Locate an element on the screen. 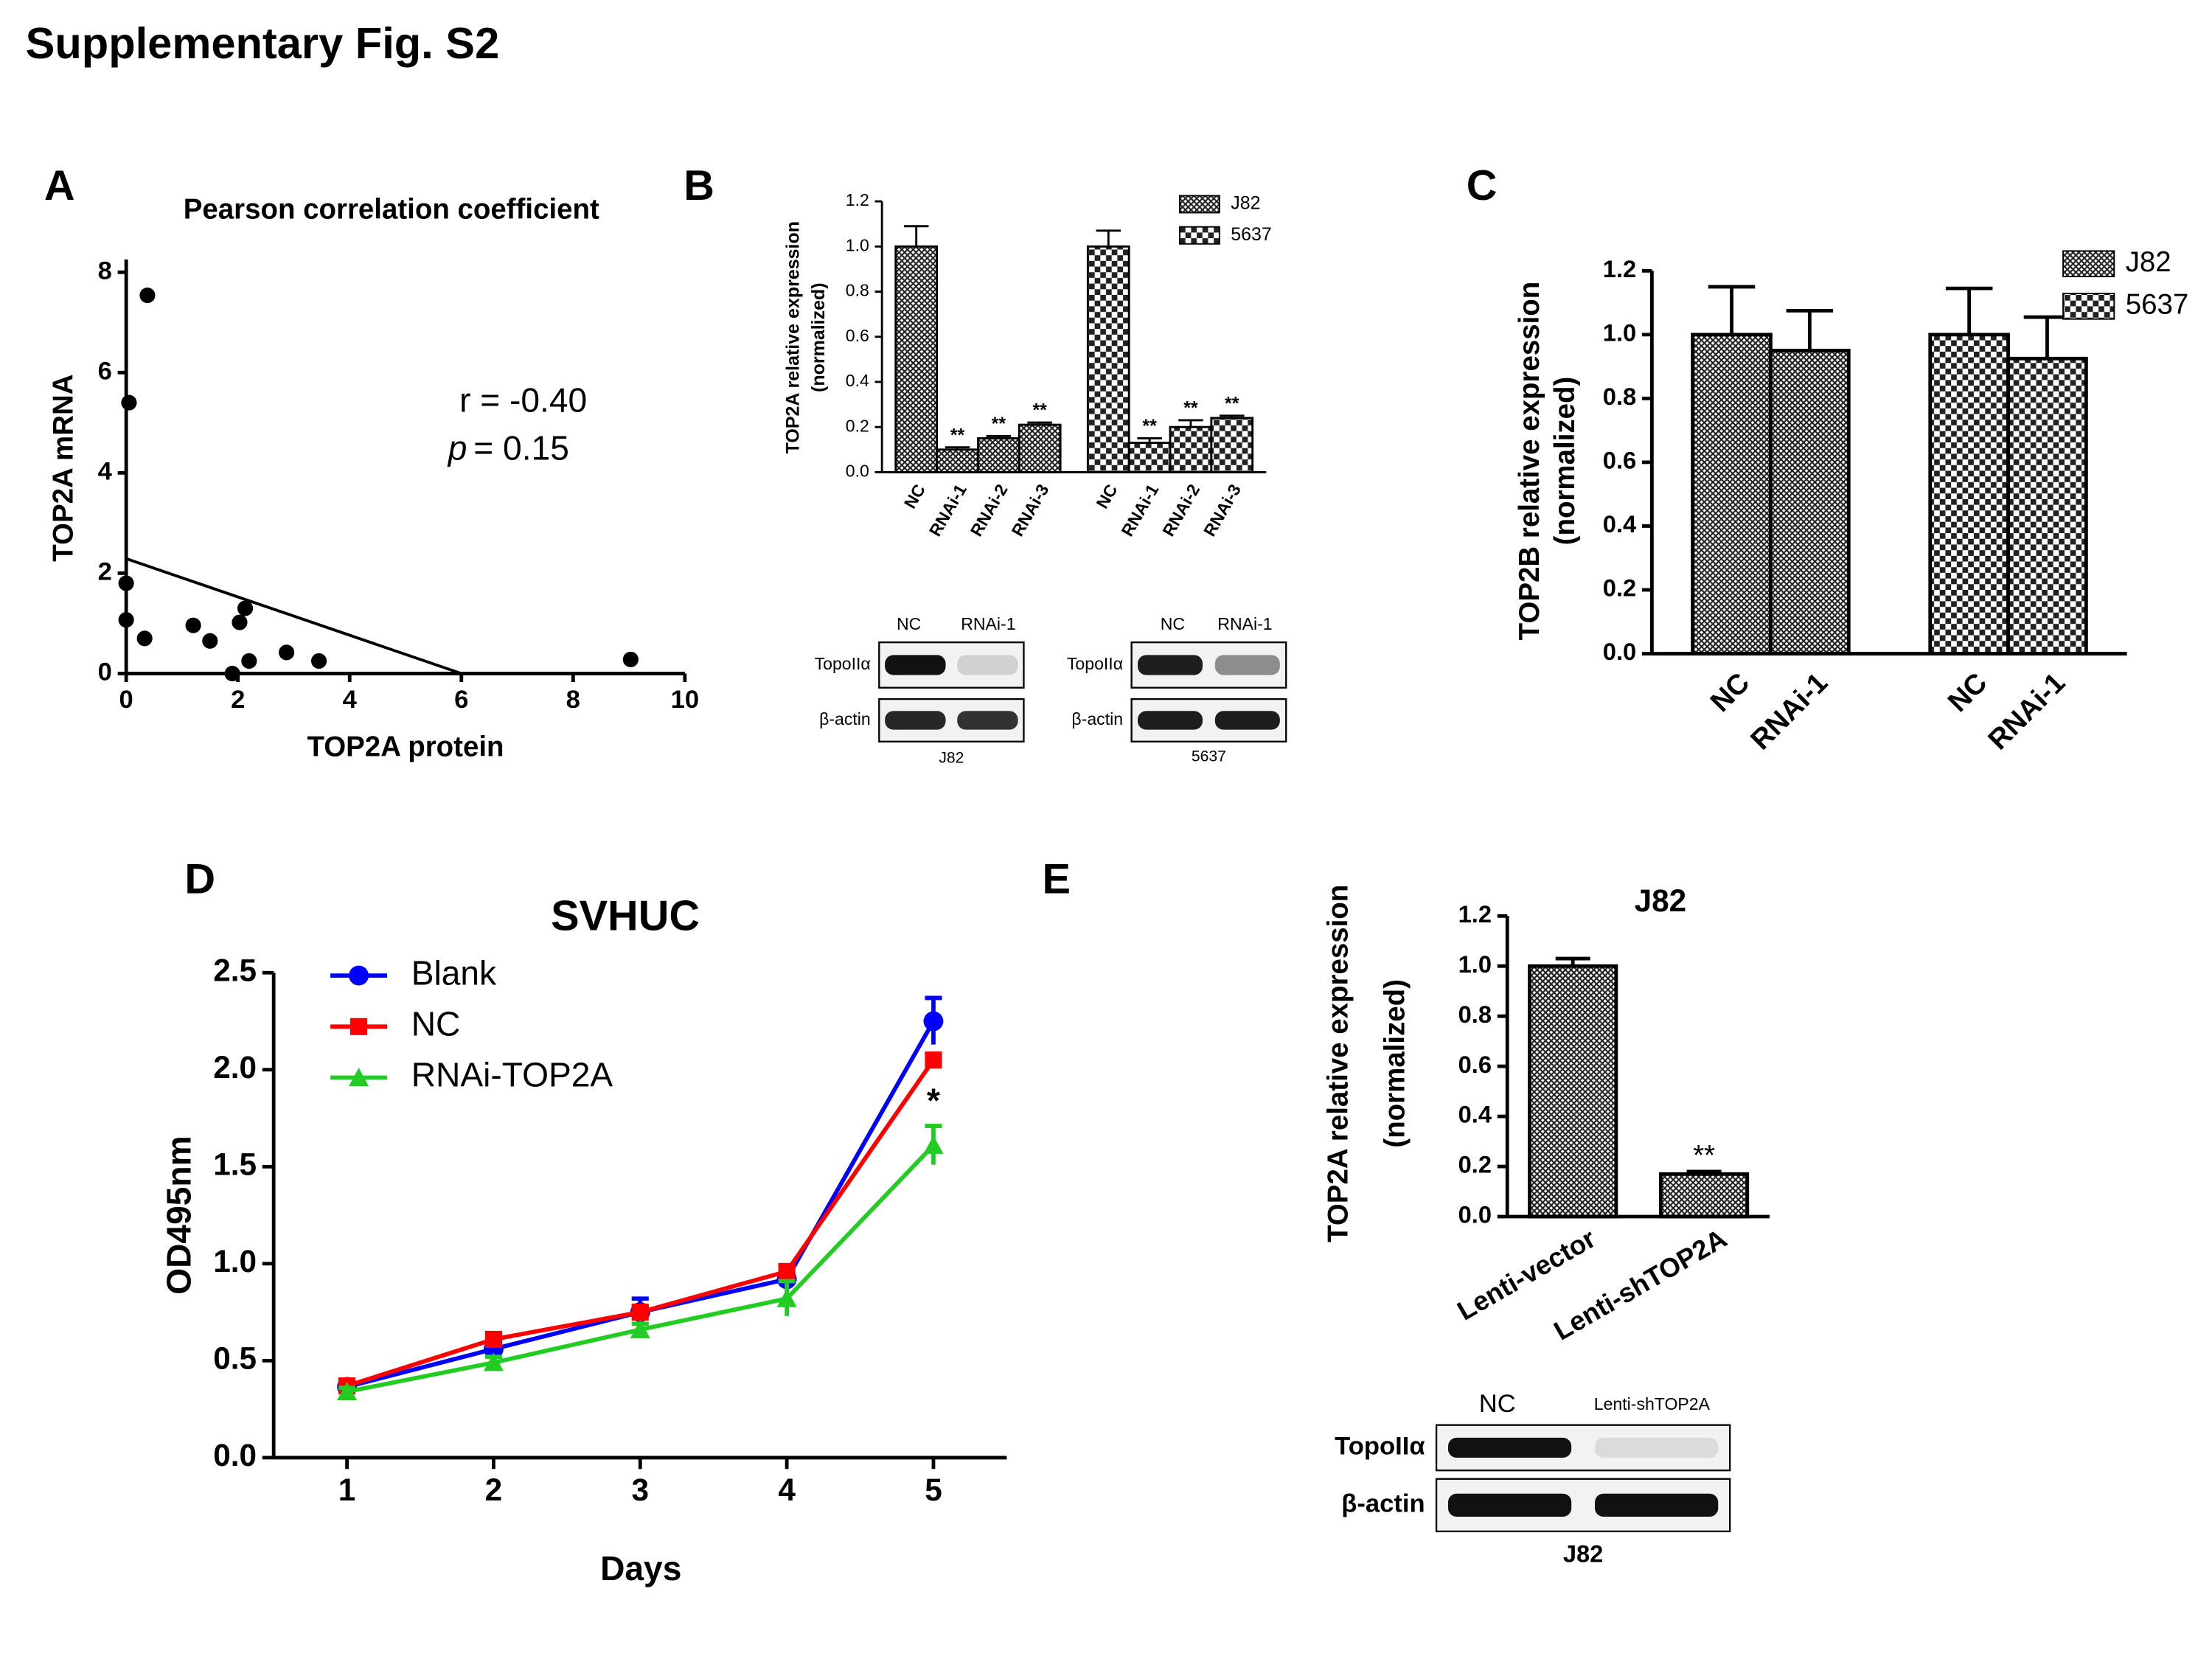 Image resolution: width=2212 pixels, height=1659 pixels. panel-letter: C is located at coordinates (1482, 185).